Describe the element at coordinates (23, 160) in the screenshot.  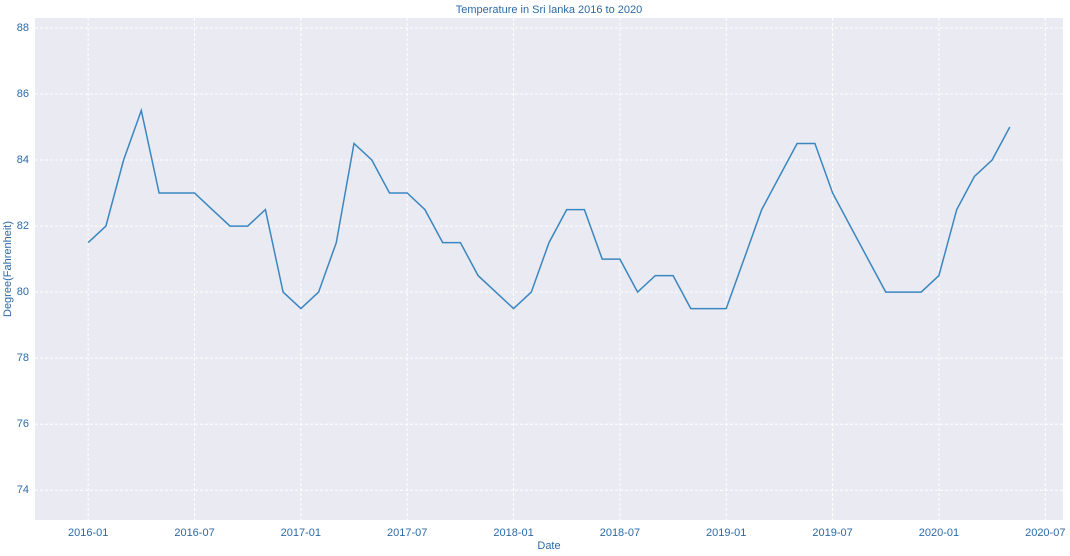
I see `y-tick-label: 84` at that location.